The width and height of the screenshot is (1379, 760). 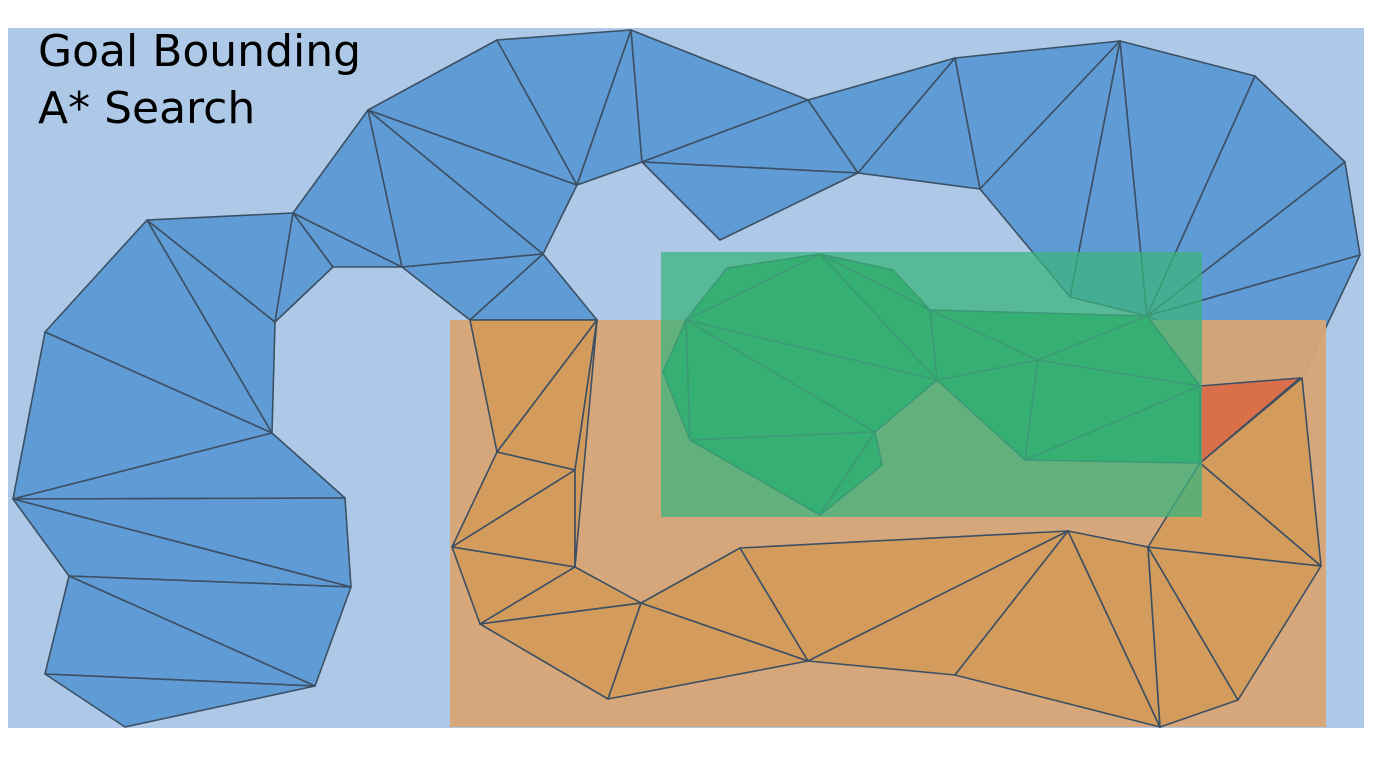 I want to click on green-bounding-box, so click(x=931, y=384).